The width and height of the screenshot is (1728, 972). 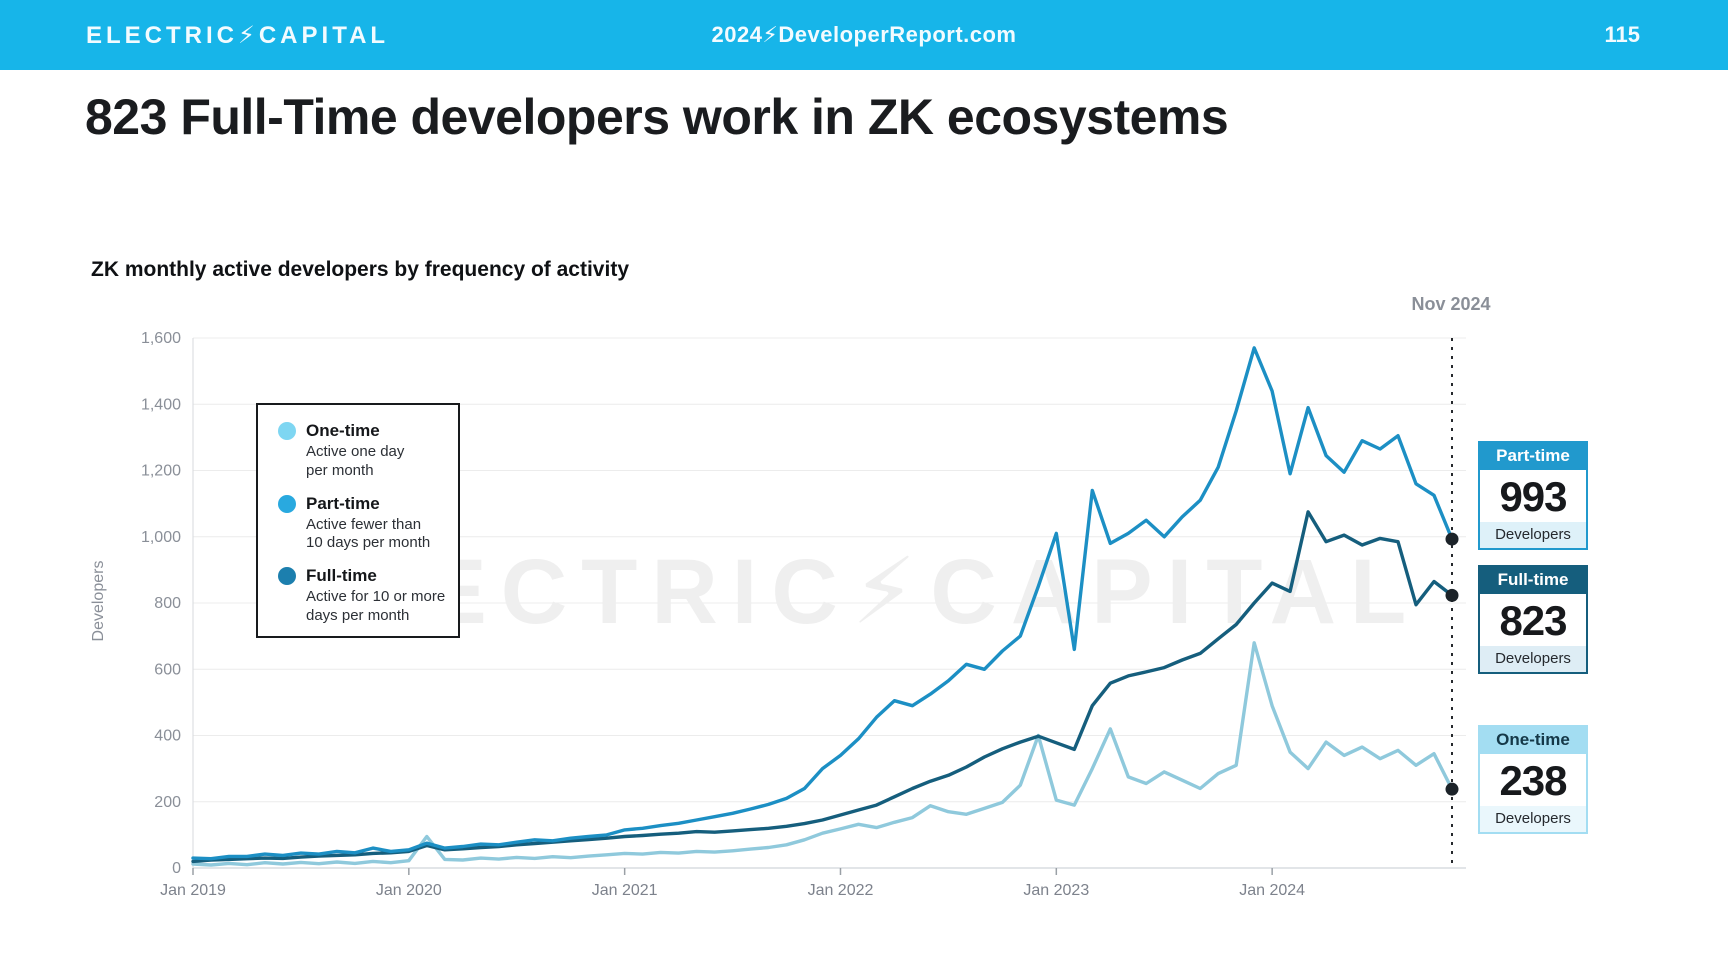 I want to click on badge-value: 238, so click(x=1533, y=780).